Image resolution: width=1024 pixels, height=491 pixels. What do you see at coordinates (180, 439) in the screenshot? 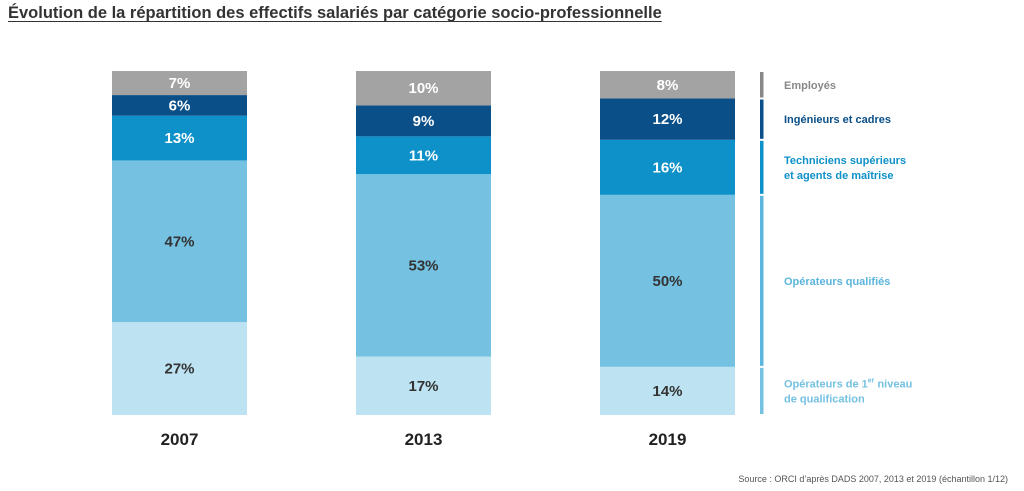
I see `x-tick-label: 2007` at bounding box center [180, 439].